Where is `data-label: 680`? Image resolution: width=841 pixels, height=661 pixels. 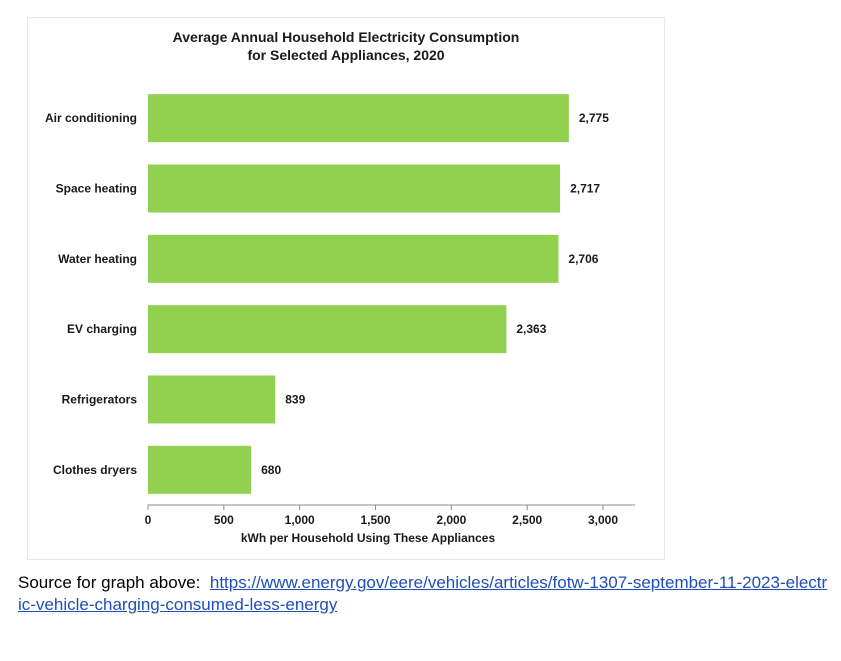
data-label: 680 is located at coordinates (271, 470).